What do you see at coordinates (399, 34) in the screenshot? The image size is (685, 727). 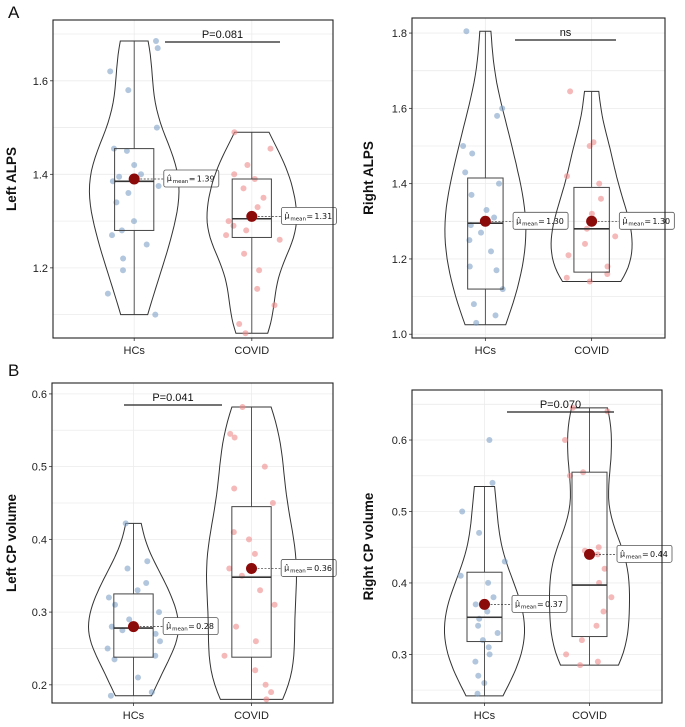 I see `y-tick-label: 1.8` at bounding box center [399, 34].